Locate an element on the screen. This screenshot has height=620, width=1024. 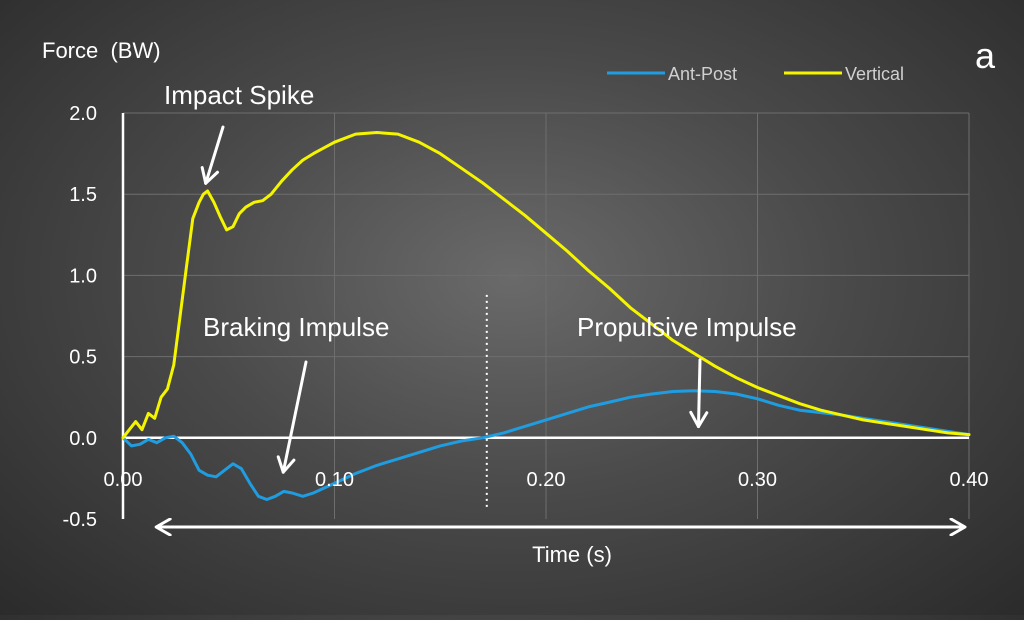
legend-label-vertical: Vertical is located at coordinates (874, 74).